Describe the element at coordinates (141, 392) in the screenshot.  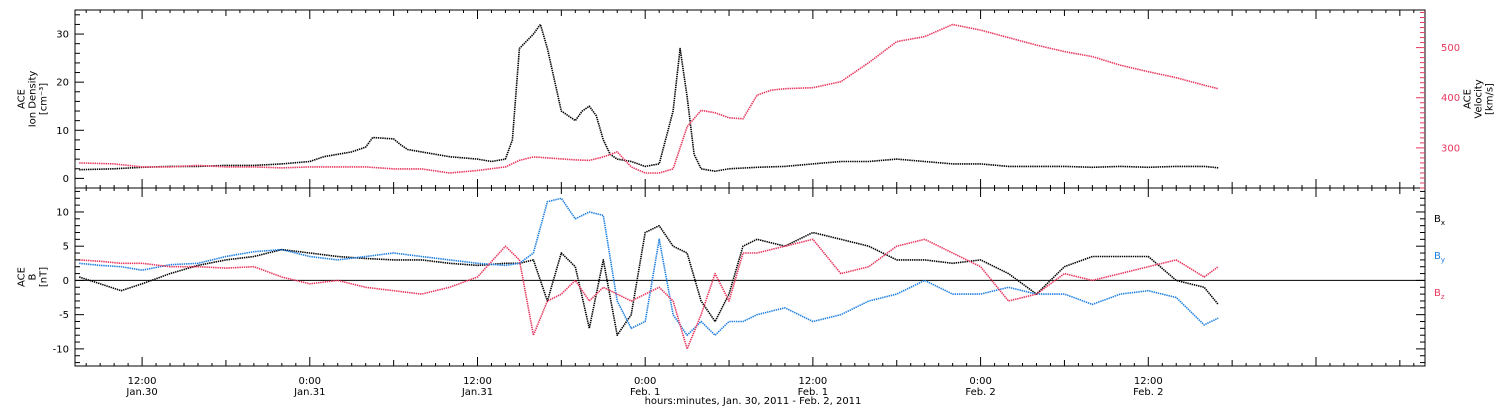
I see `x-tick-label-date: Jan.30` at that location.